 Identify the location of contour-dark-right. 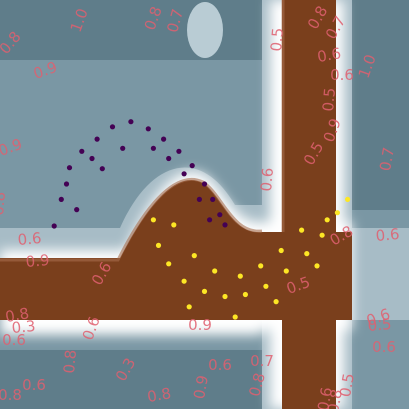
(380, 105).